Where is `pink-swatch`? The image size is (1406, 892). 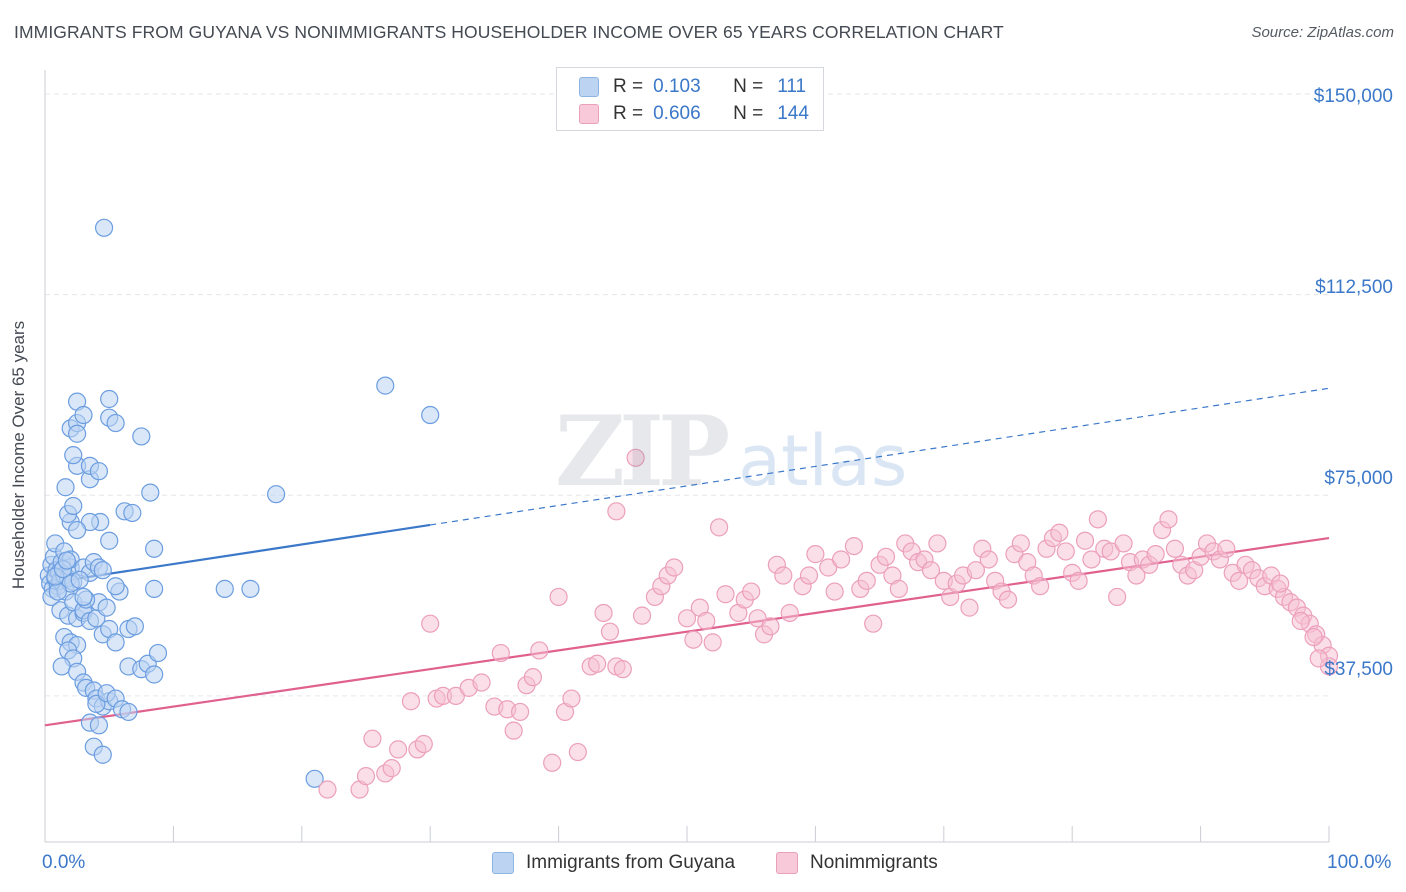
pink-swatch is located at coordinates (589, 114).